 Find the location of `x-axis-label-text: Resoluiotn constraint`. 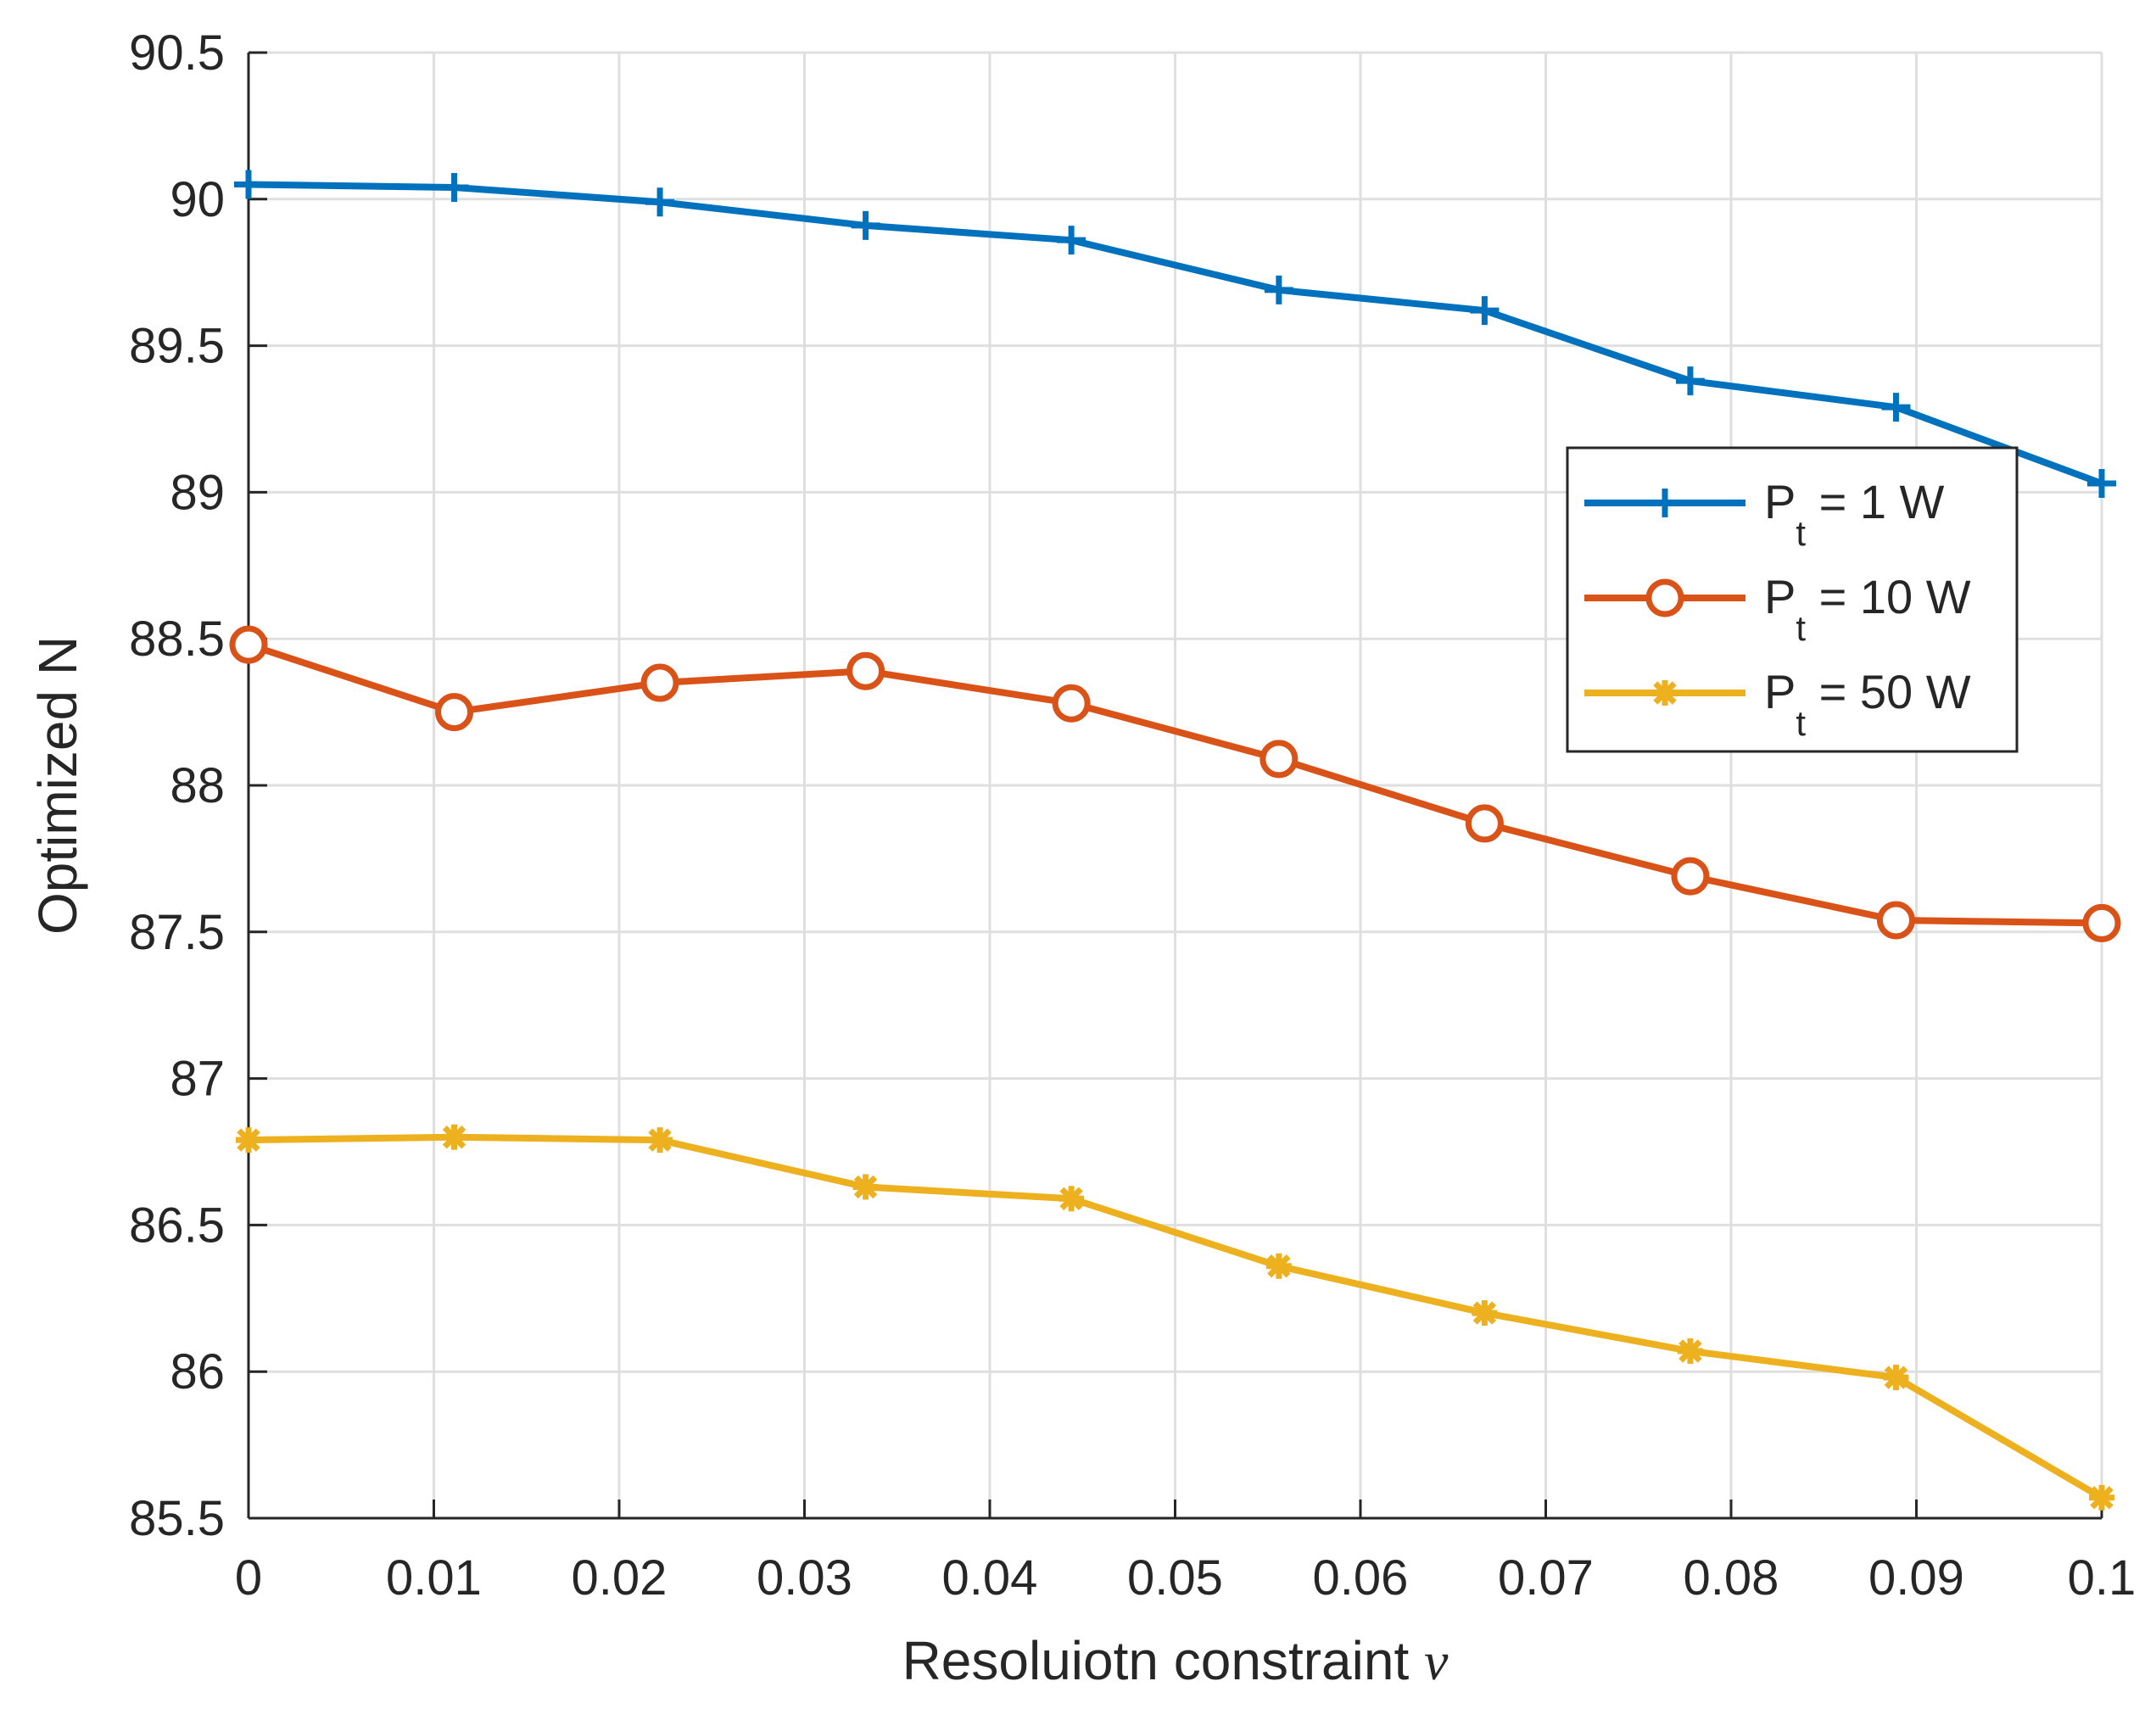

x-axis-label-text: Resoluiotn constraint is located at coordinates (1156, 1660).